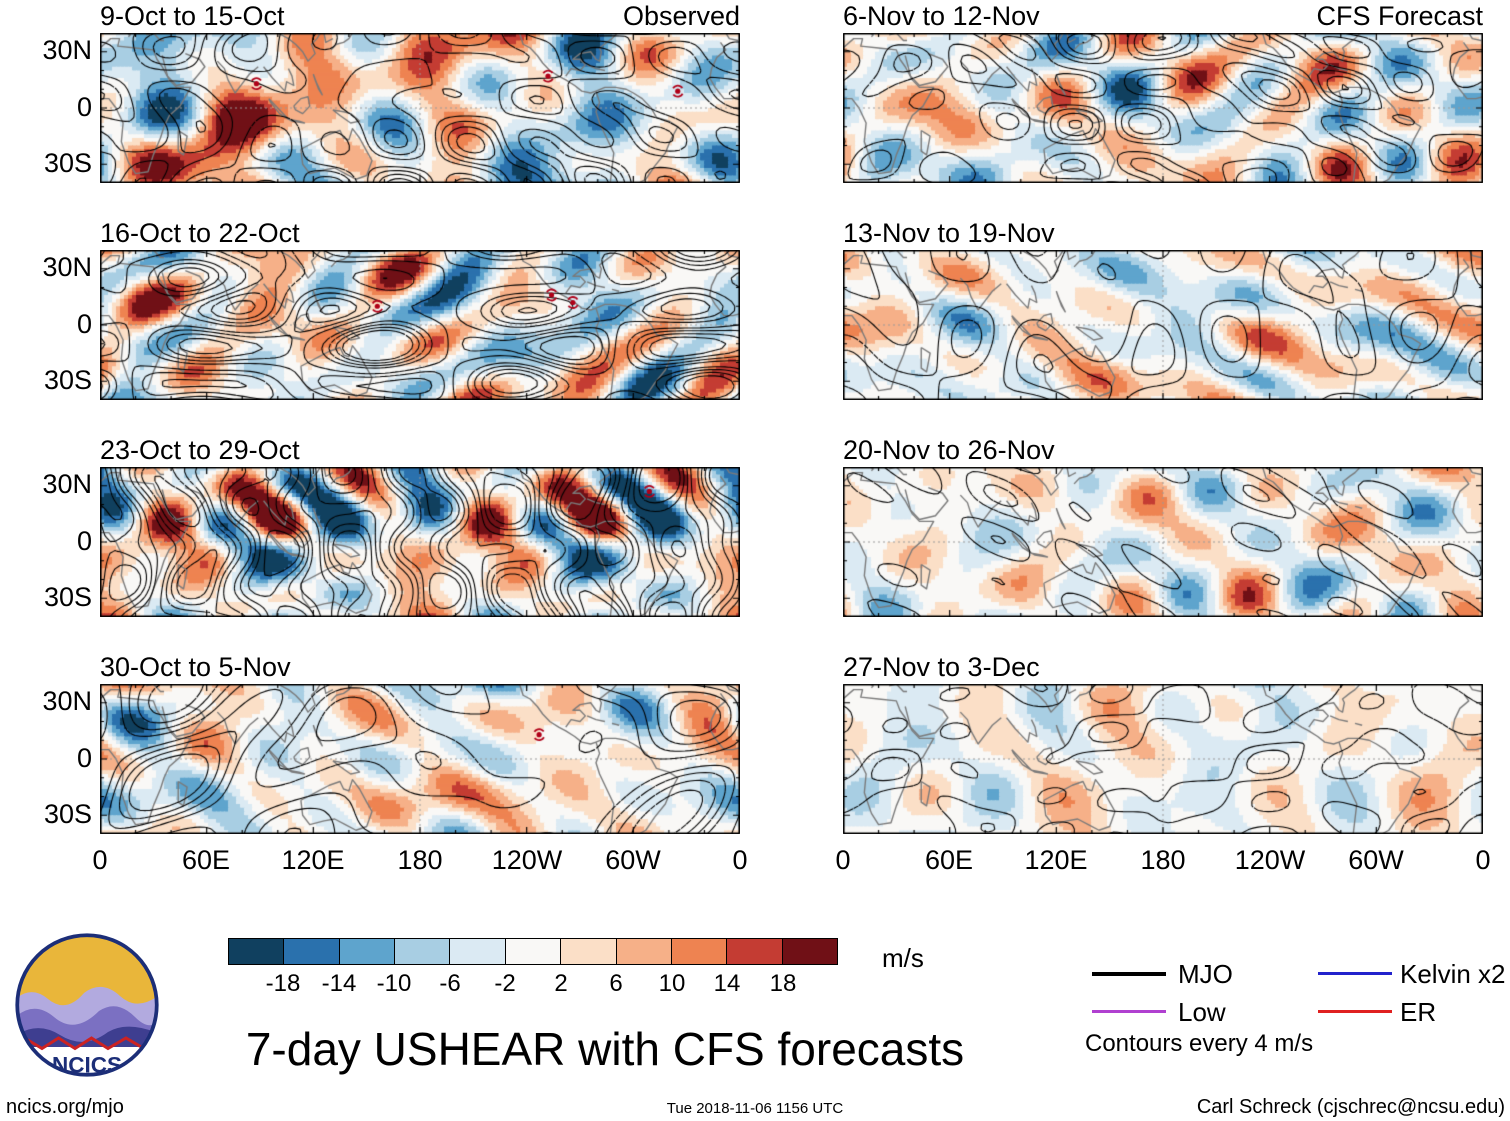  What do you see at coordinates (450, 983) in the screenshot?
I see `colorbar-tick: -6` at bounding box center [450, 983].